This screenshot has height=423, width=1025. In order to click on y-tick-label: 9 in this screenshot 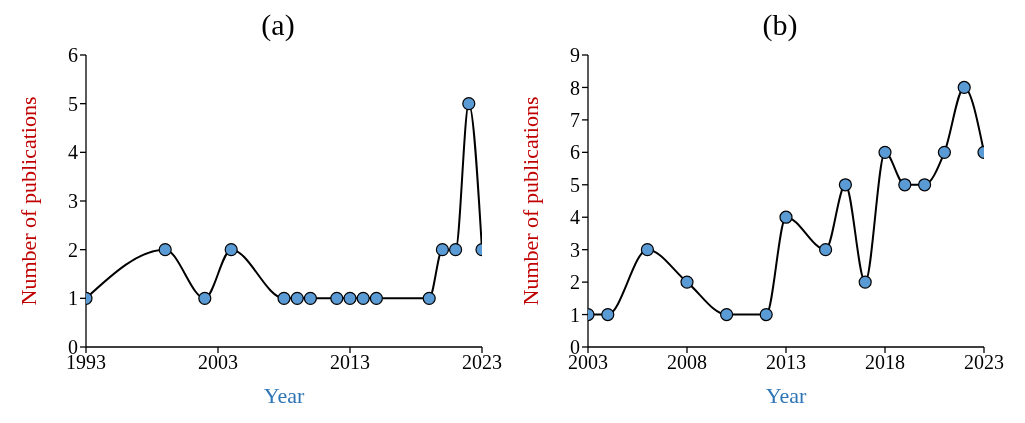, I will do `click(575, 55)`.